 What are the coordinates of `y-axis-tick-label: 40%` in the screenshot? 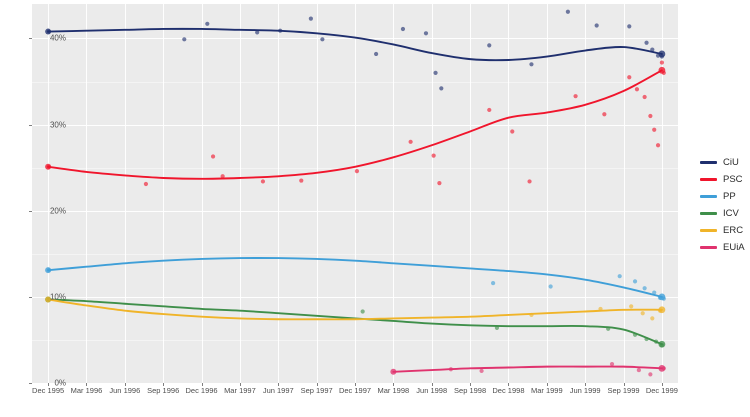 It's located at (57, 38).